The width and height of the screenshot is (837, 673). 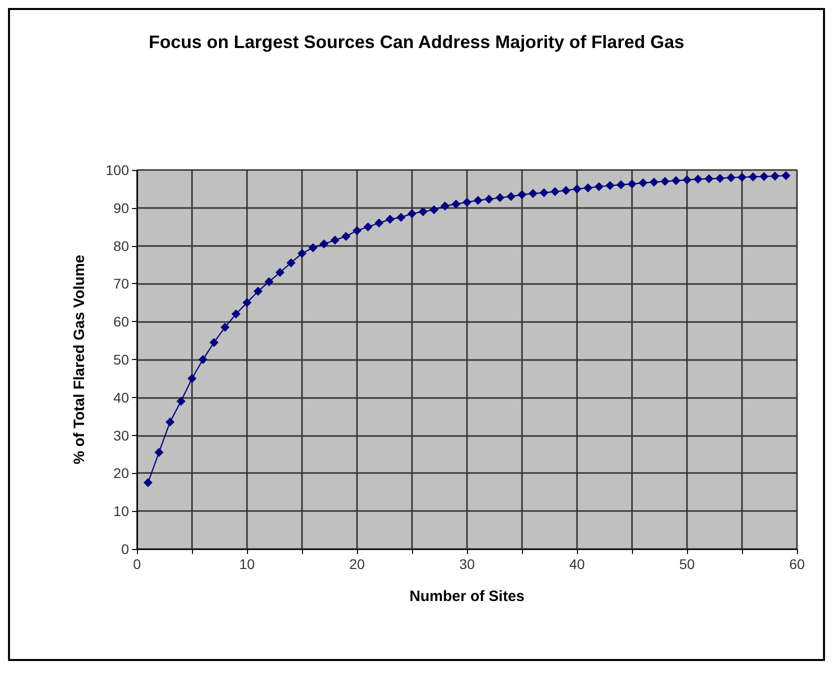 I want to click on x-tick-label: 60, so click(x=797, y=564).